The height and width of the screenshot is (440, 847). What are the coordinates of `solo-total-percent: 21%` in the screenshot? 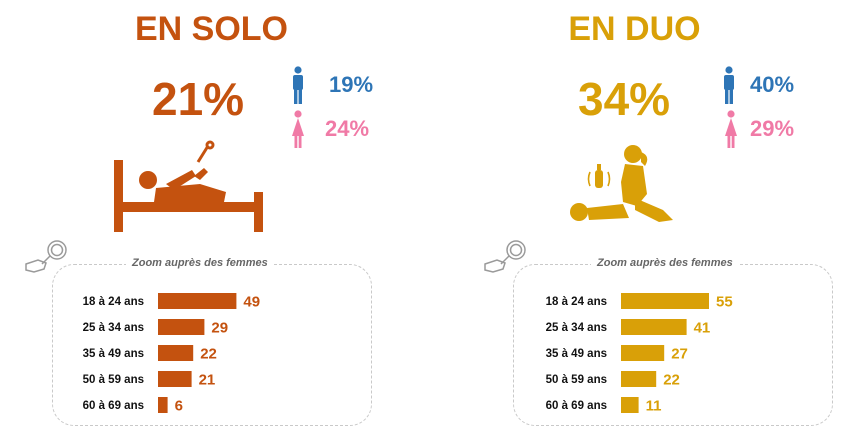 It's located at (198, 99).